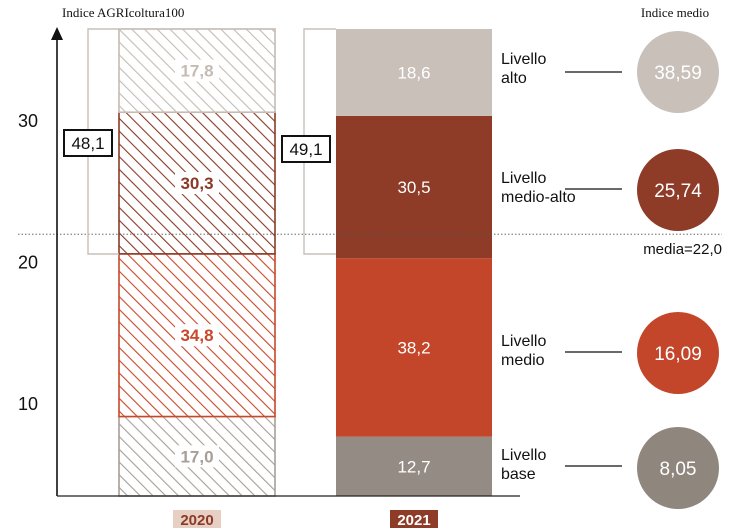 The width and height of the screenshot is (737, 532). I want to click on data-label-2021-livello-medio: 38,2, so click(413, 347).